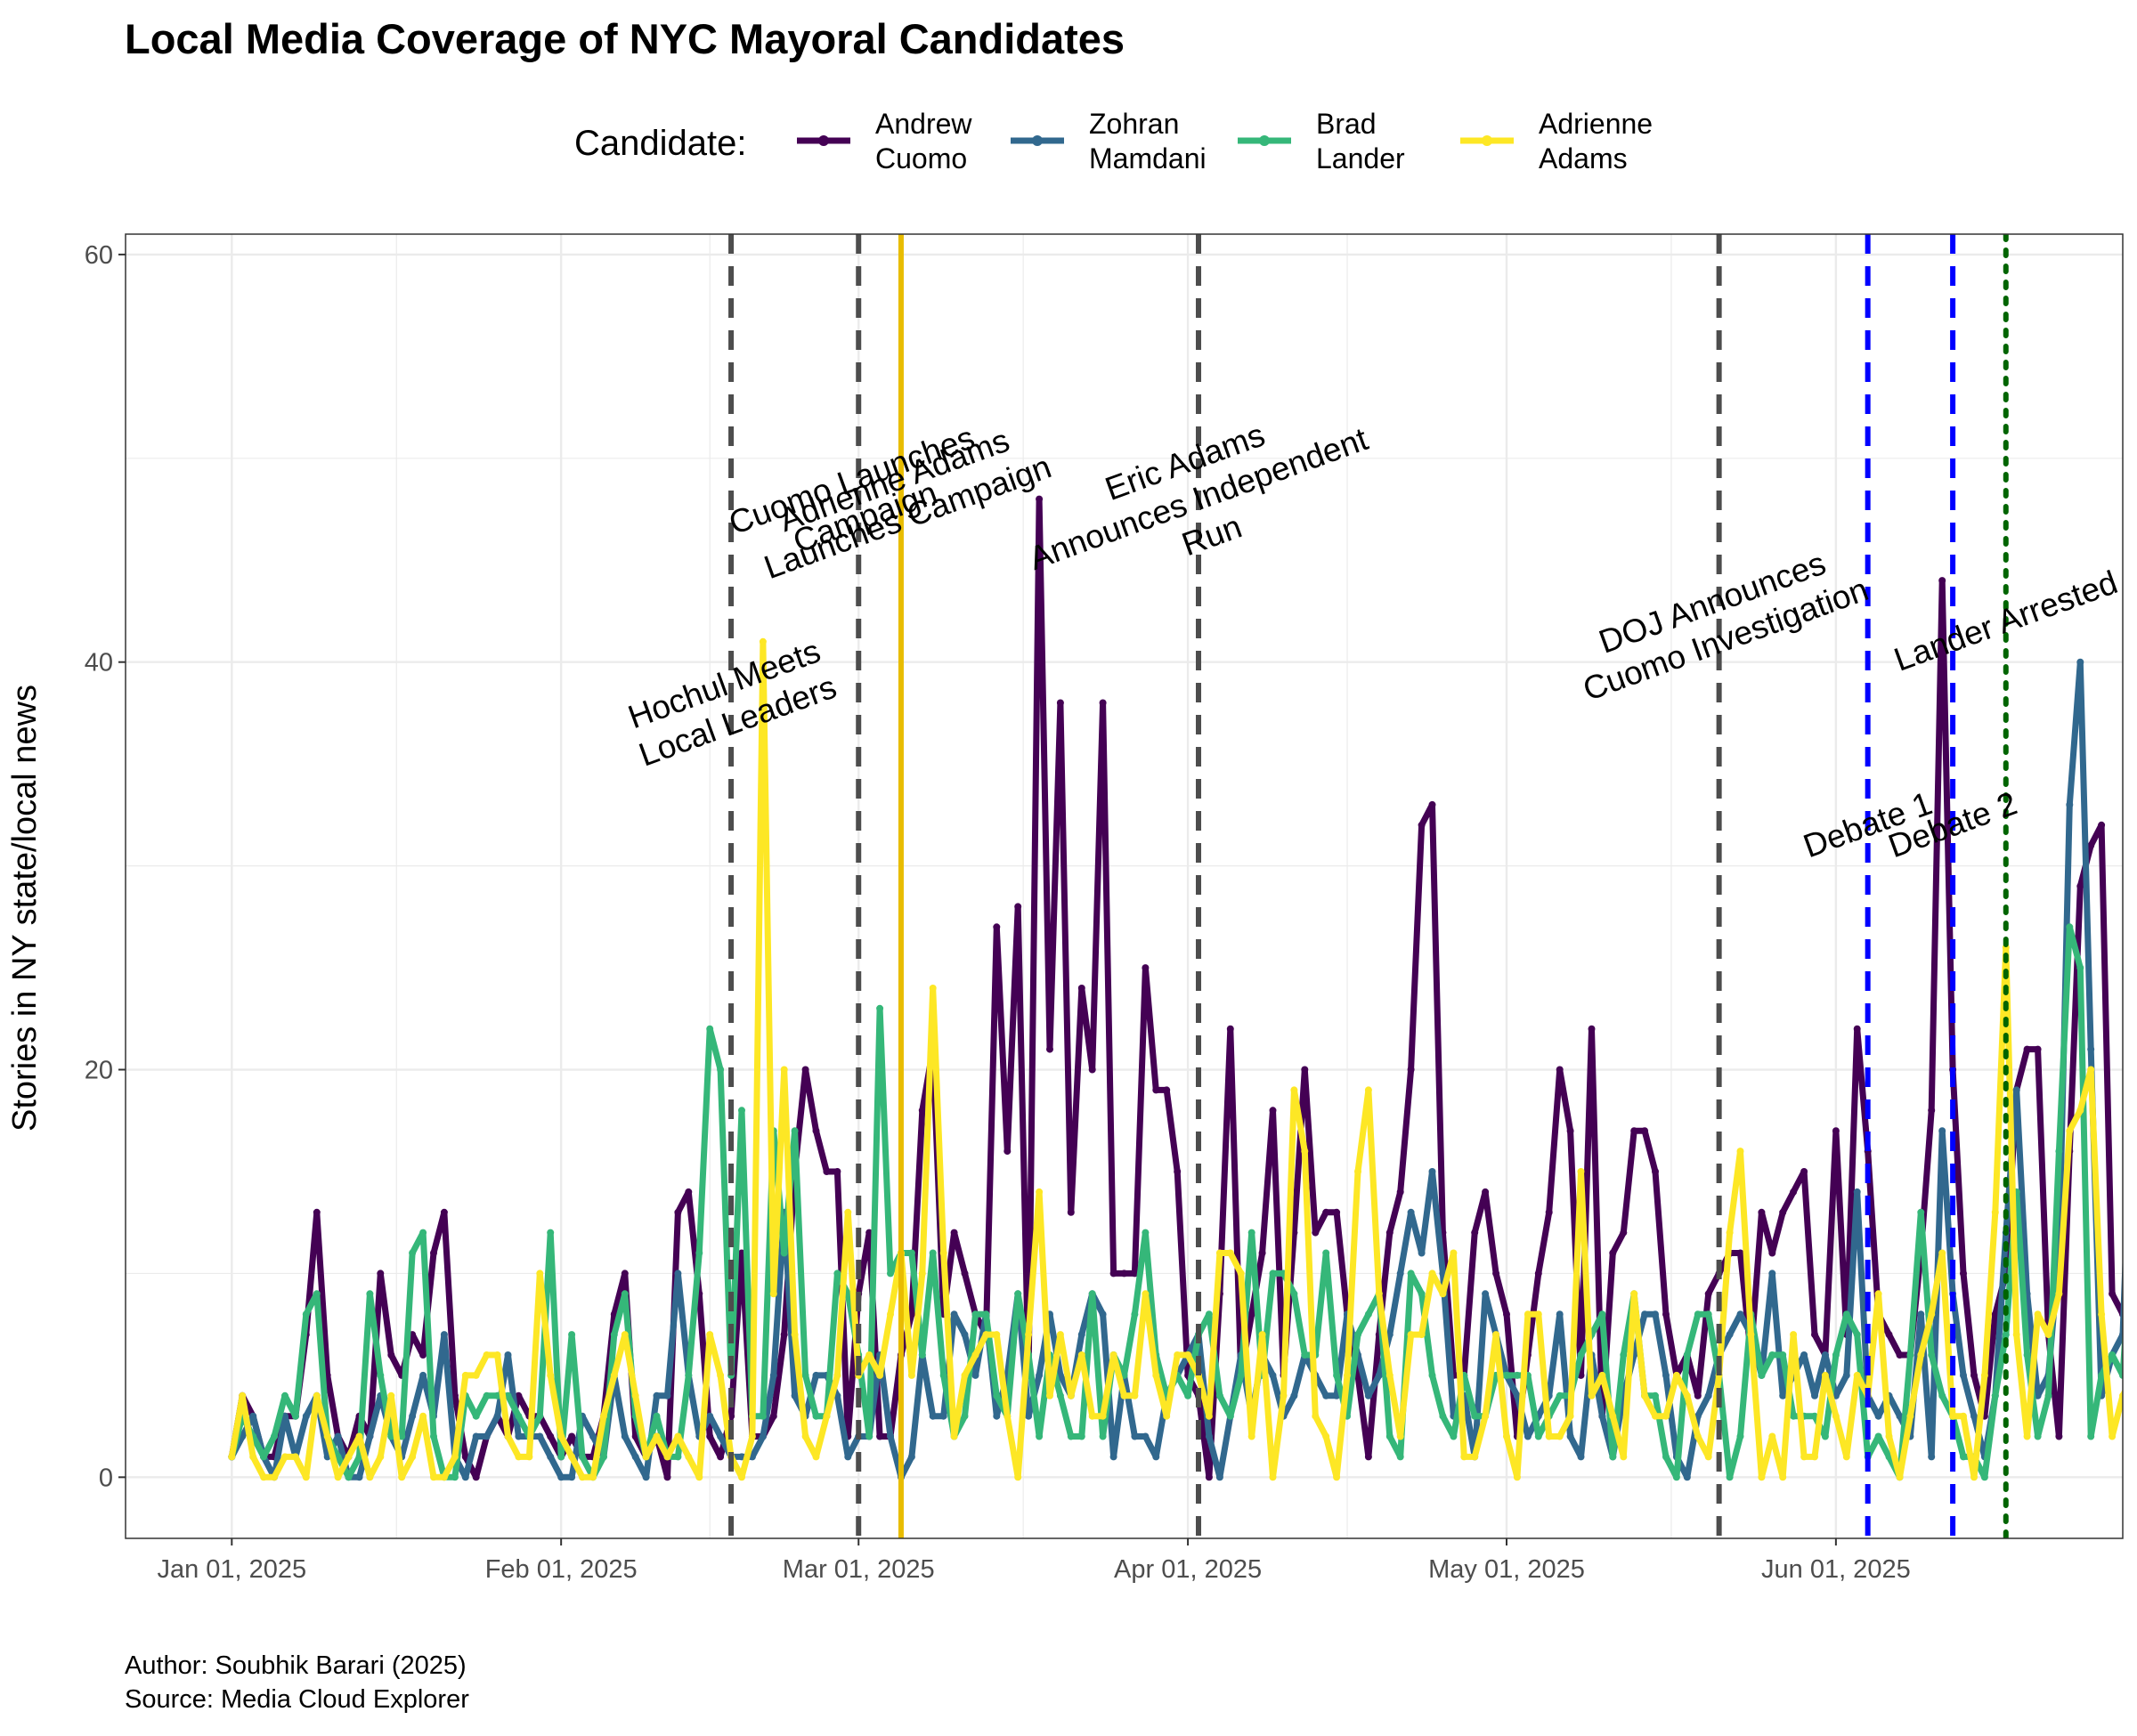  Describe the element at coordinates (859, 1569) in the screenshot. I see `x-tick-label: Mar 01, 2025` at that location.